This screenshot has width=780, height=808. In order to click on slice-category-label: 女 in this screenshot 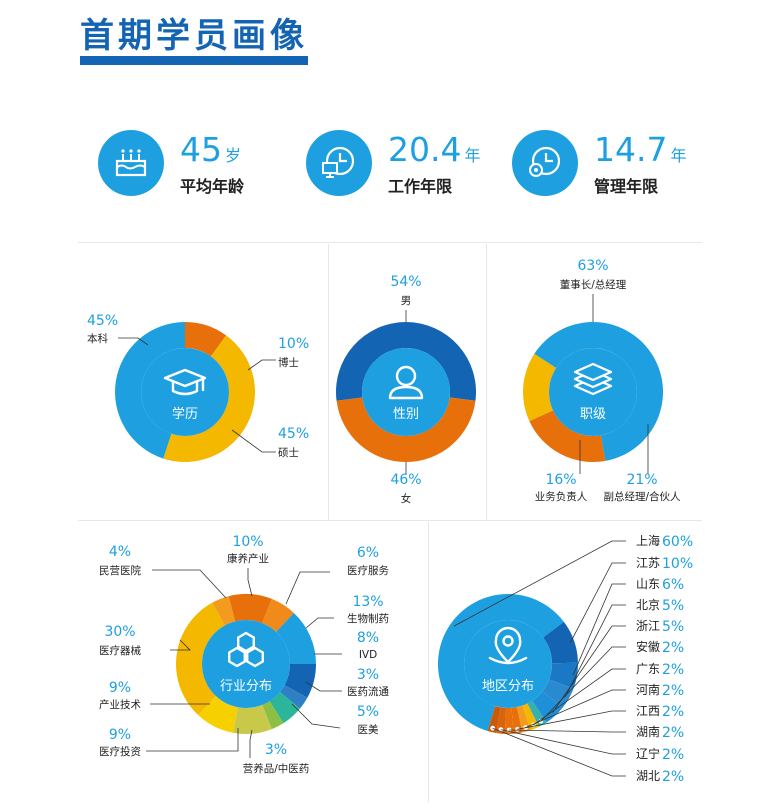, I will do `click(406, 498)`.